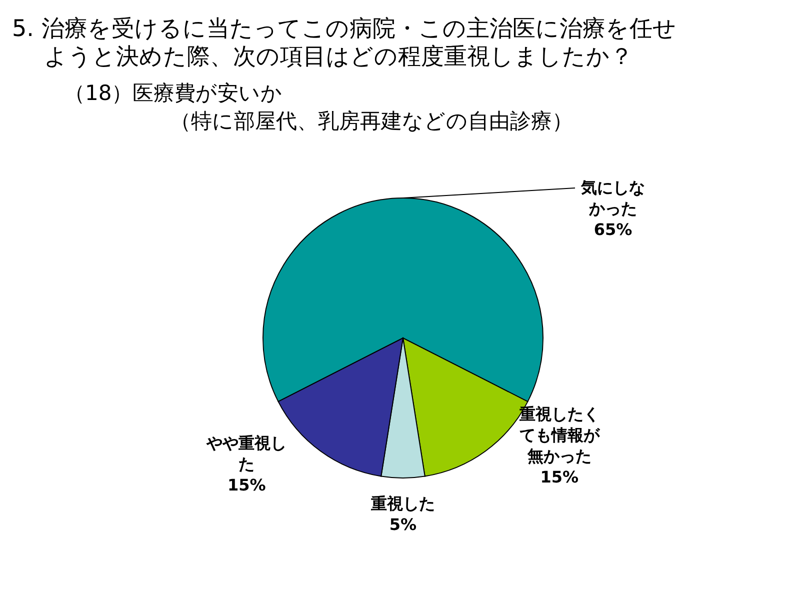  Describe the element at coordinates (402, 503) in the screenshot. I see `slice-label: 重視した` at that location.